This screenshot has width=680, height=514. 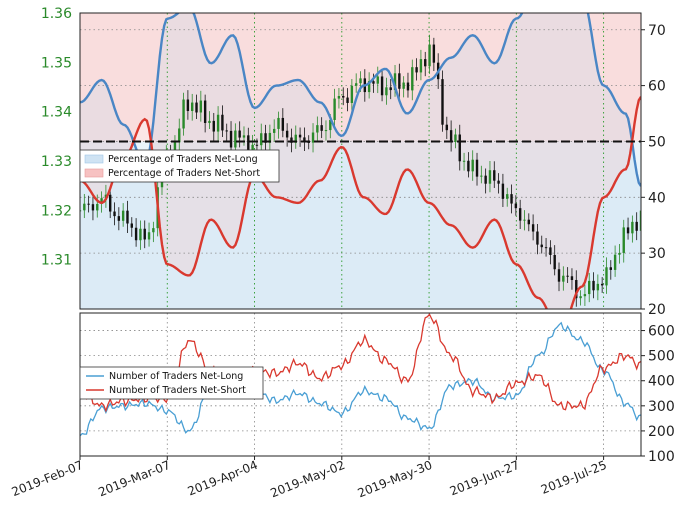 What do you see at coordinates (661, 332) in the screenshot?
I see `right-bottom-tick-label: 600` at bounding box center [661, 332].